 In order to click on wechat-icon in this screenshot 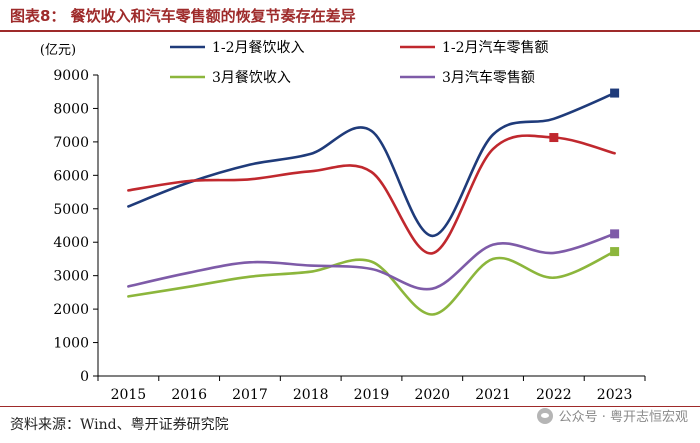, I will do `click(544, 415)`.